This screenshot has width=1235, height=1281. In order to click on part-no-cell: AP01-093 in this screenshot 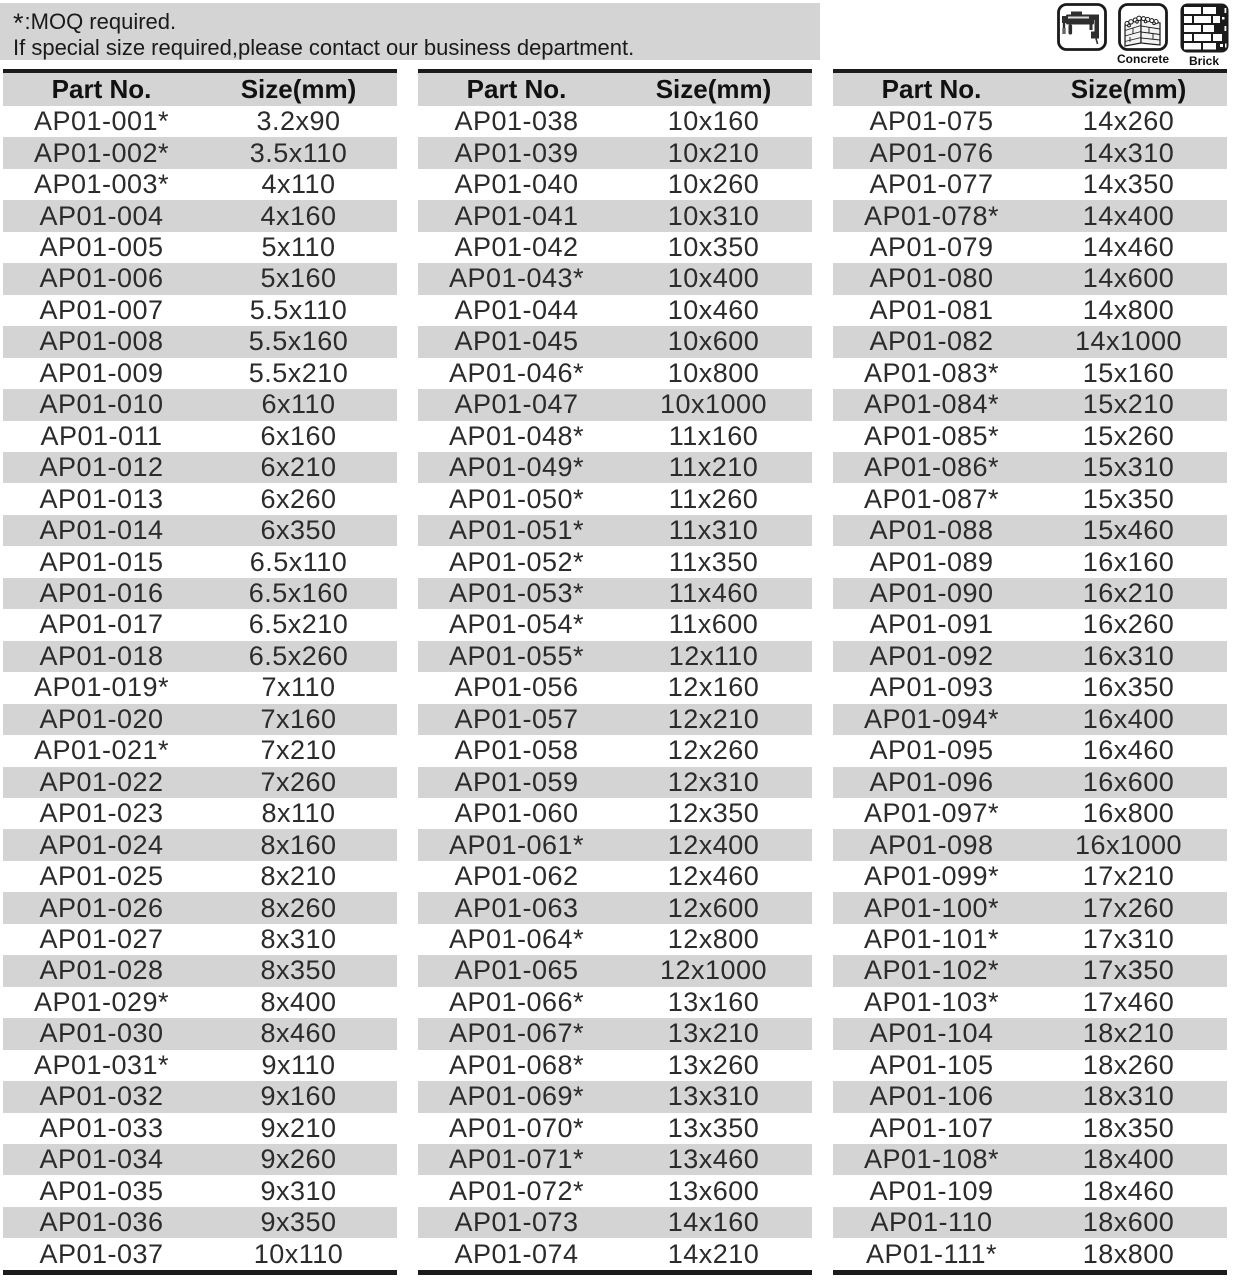, I will do `click(931, 687)`.